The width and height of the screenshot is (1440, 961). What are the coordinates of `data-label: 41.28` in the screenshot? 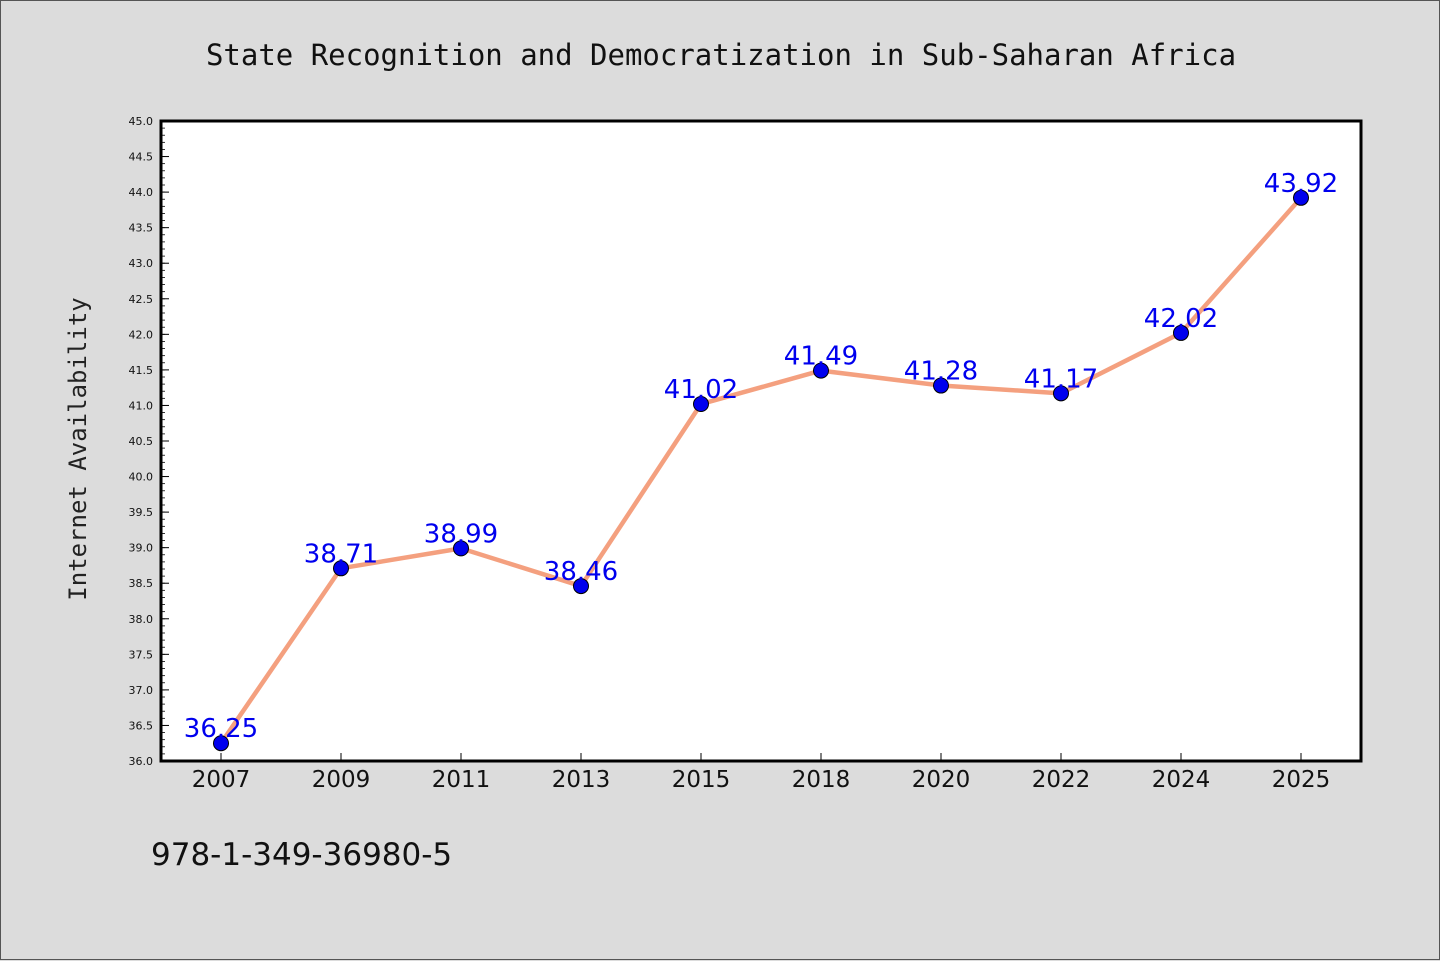 It's located at (941, 372).